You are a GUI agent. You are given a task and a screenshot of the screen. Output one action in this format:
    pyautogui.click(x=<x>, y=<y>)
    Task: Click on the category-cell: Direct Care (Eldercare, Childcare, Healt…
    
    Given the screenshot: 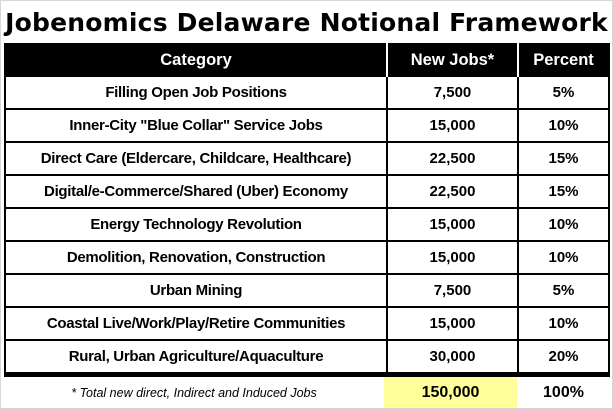 What is the action you would take?
    pyautogui.click(x=196, y=158)
    